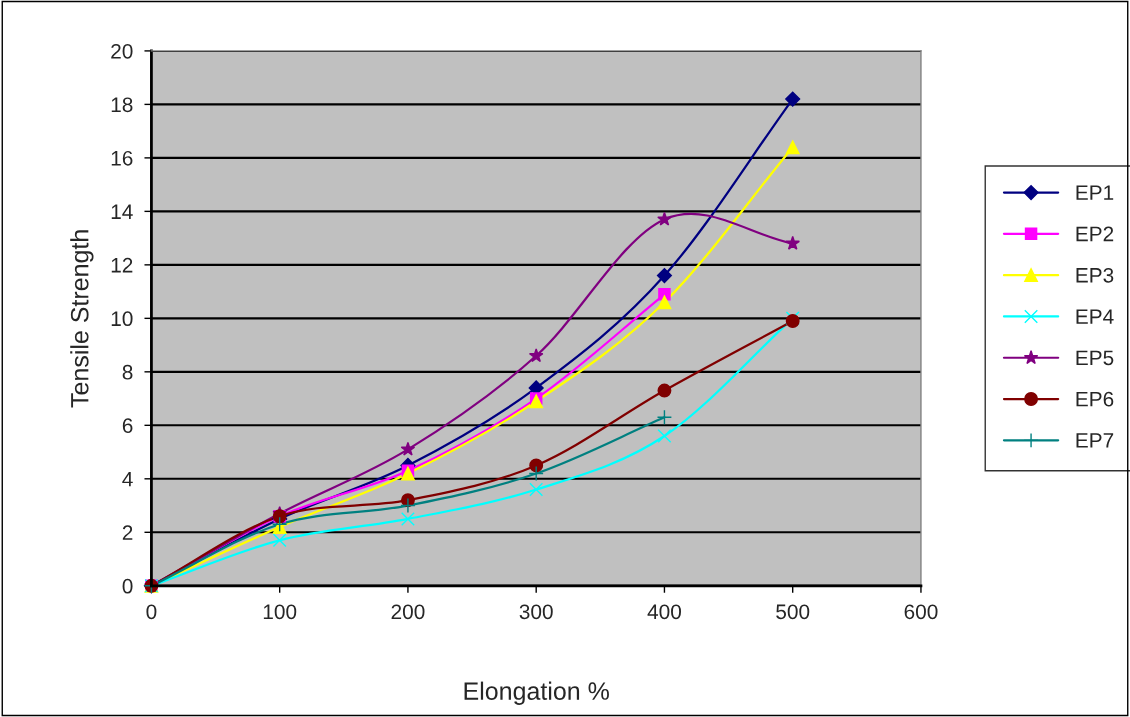  What do you see at coordinates (1095, 316) in the screenshot?
I see `legend-label: EP4` at bounding box center [1095, 316].